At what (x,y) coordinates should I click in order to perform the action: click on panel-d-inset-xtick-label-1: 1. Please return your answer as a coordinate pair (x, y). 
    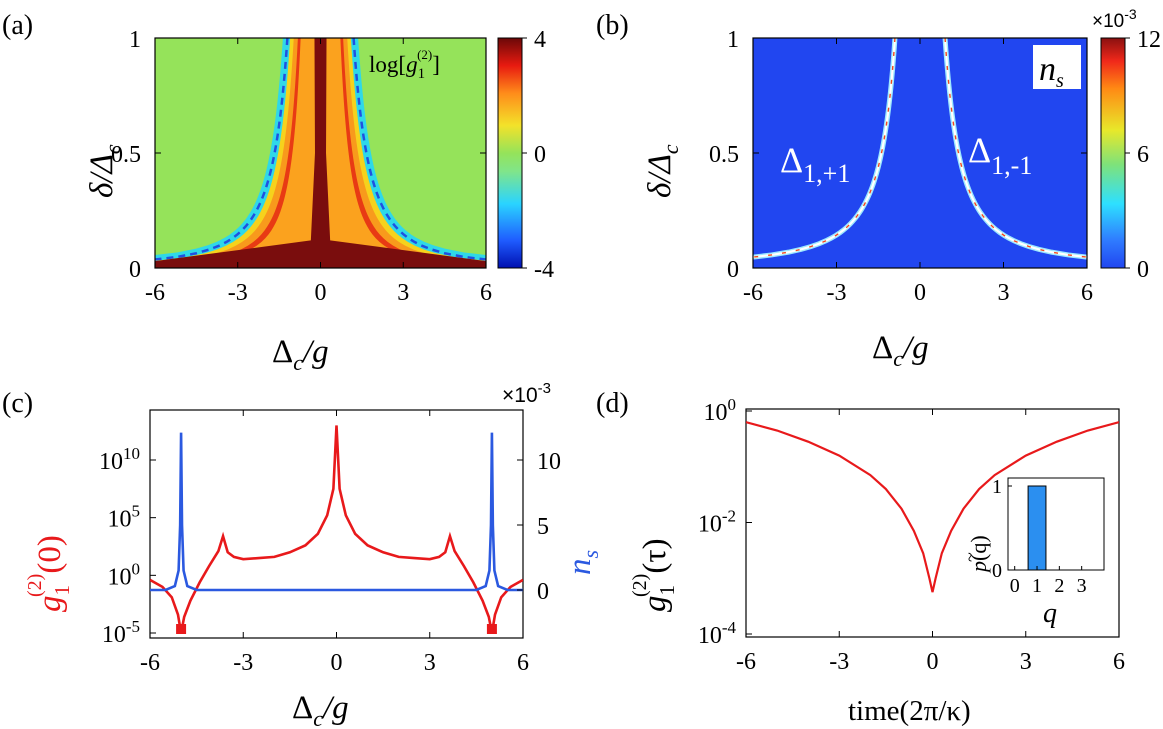
    Looking at the image, I should click on (1037, 586).